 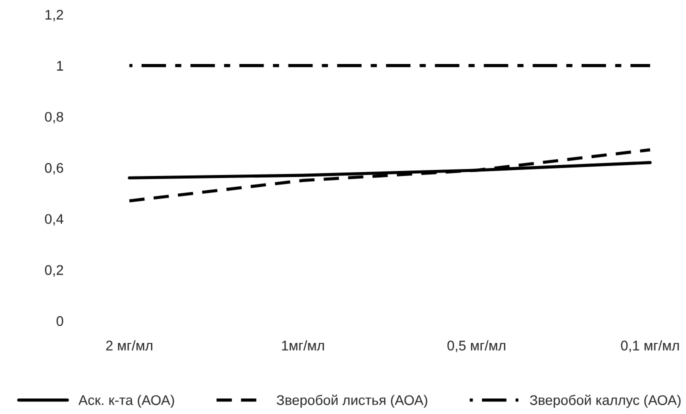 I want to click on y-tick-label: 0,6, so click(x=54, y=168).